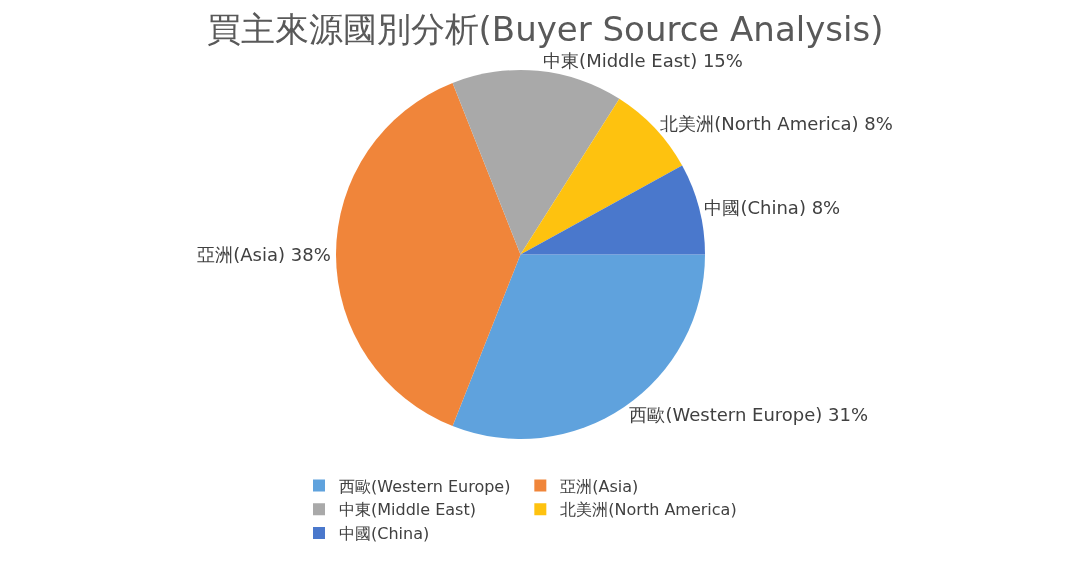 The width and height of the screenshot is (1090, 563). What do you see at coordinates (407, 510) in the screenshot?
I see `legend-label: 中東(Middle East)` at bounding box center [407, 510].